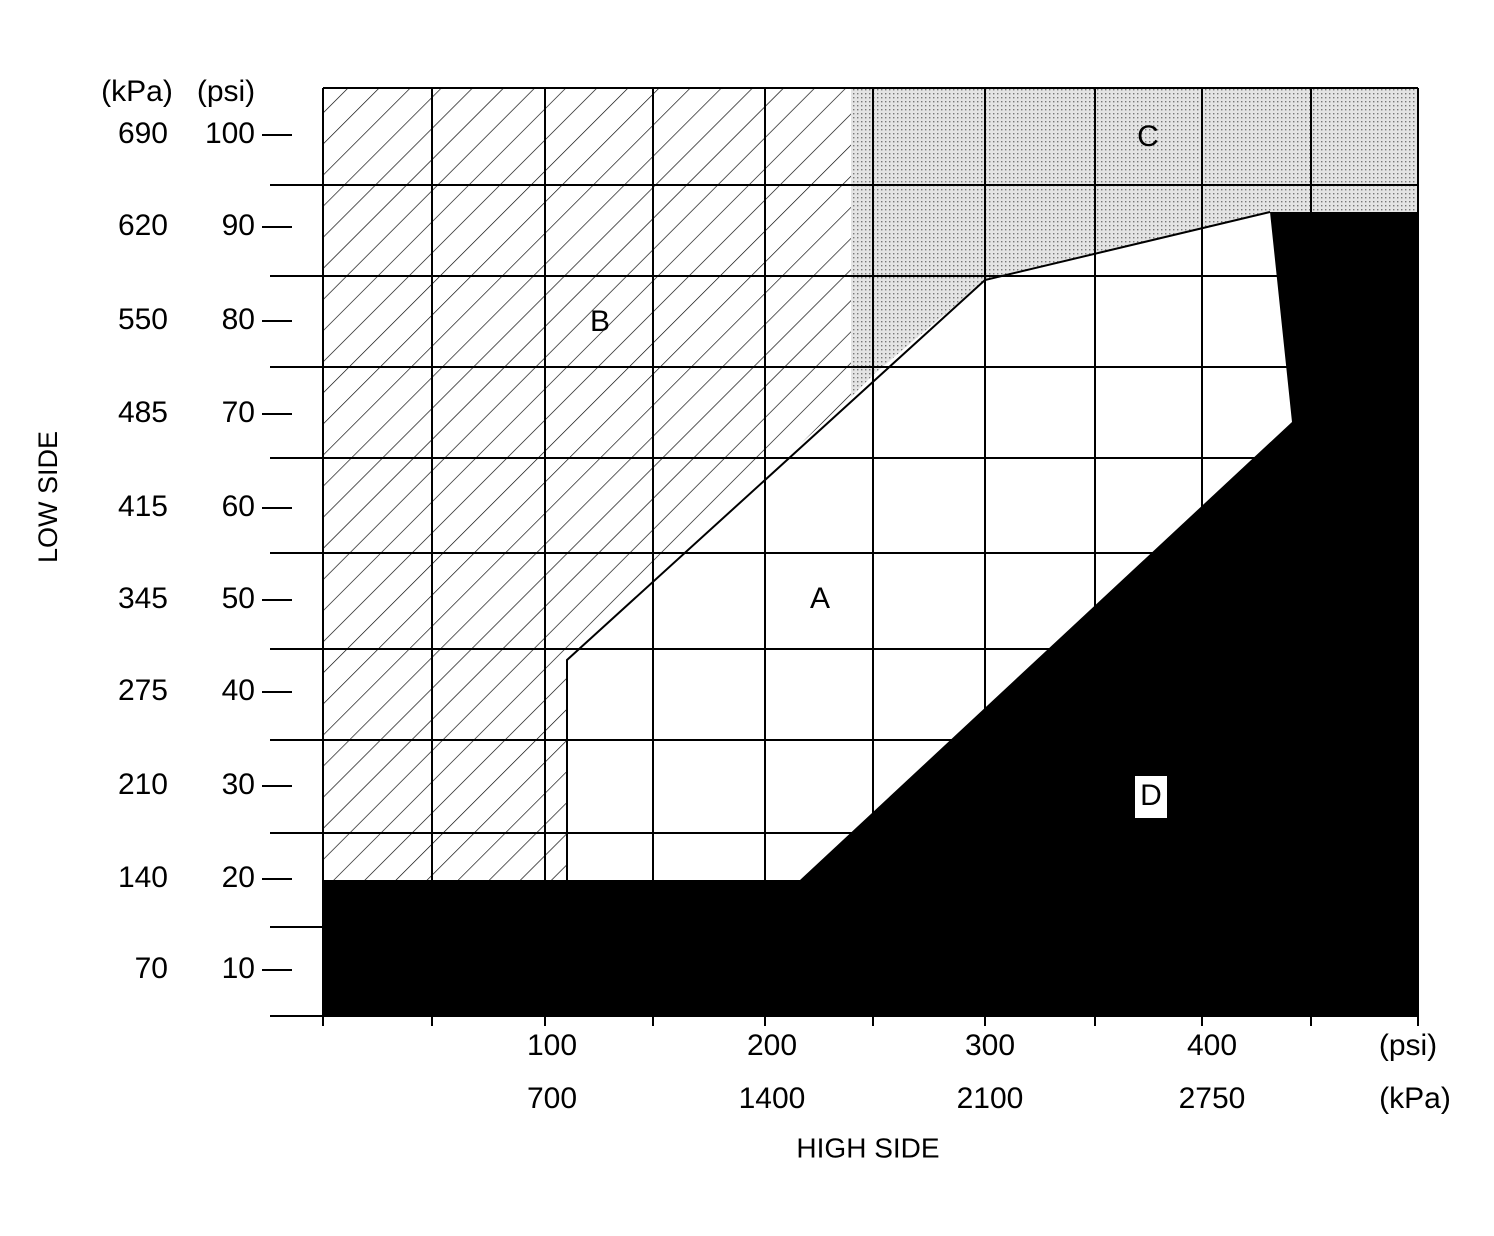  Describe the element at coordinates (151, 968) in the screenshot. I see `y-label-kpa: 70` at that location.